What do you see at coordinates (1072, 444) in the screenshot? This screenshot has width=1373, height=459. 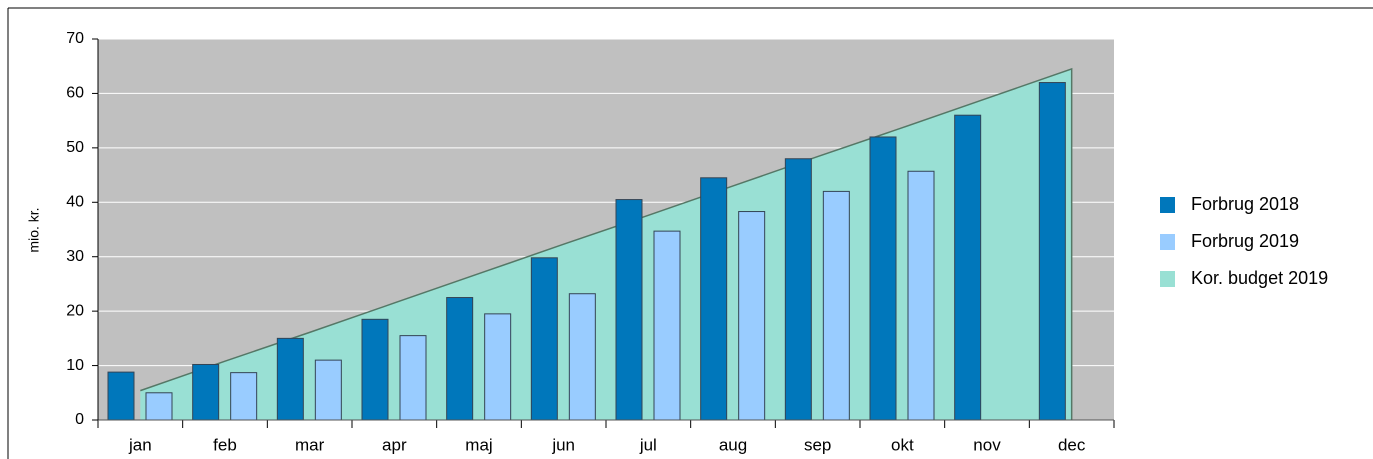 I see `x-tick-label: dec` at bounding box center [1072, 444].